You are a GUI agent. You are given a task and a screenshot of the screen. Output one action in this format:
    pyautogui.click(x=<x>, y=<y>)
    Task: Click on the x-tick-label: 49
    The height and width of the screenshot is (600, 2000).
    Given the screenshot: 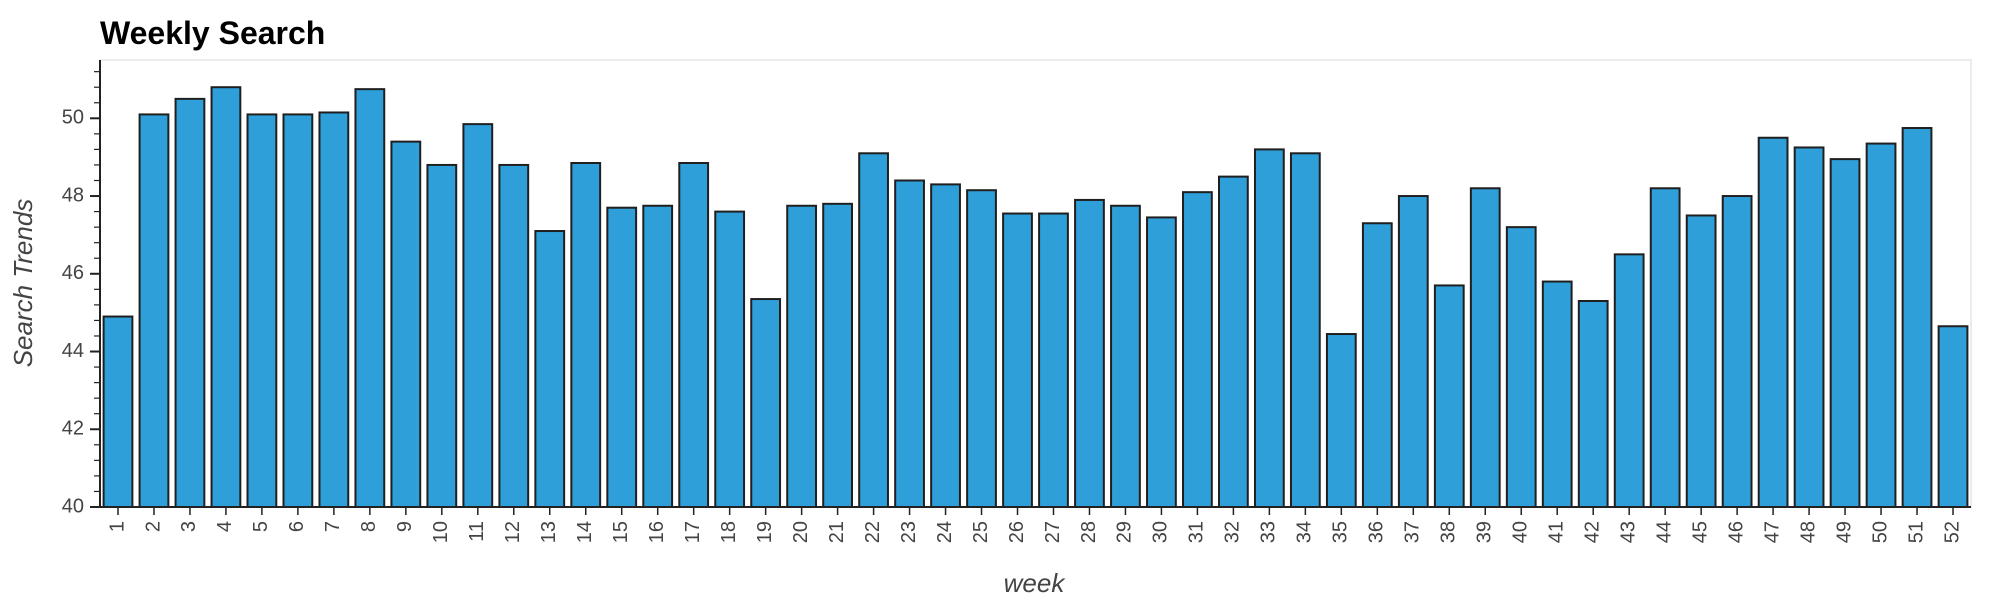 What is the action you would take?
    pyautogui.click(x=1844, y=532)
    